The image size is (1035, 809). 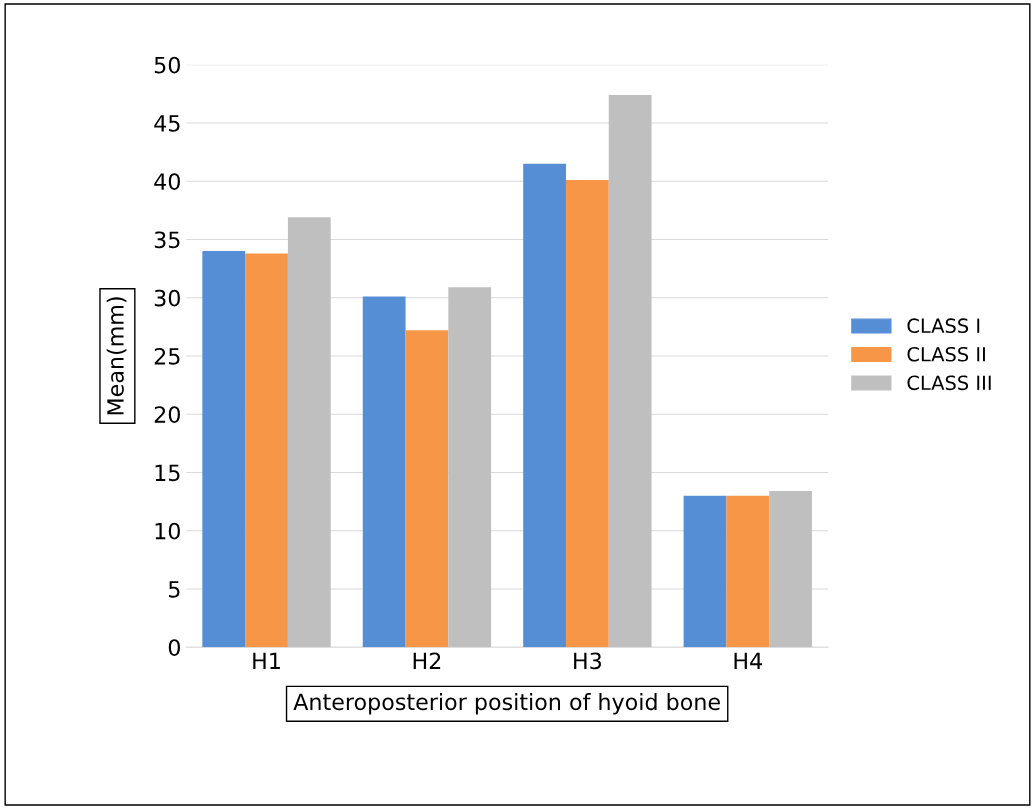 I want to click on x-tick-label: H3, so click(x=587, y=661).